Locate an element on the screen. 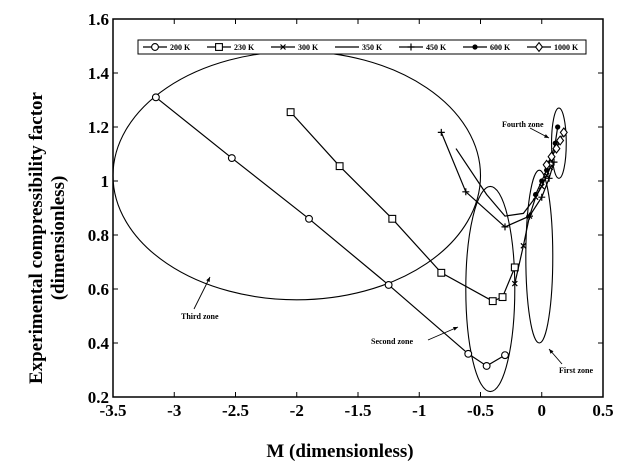 The width and height of the screenshot is (624, 461). annotation-text: First zone is located at coordinates (576, 370).